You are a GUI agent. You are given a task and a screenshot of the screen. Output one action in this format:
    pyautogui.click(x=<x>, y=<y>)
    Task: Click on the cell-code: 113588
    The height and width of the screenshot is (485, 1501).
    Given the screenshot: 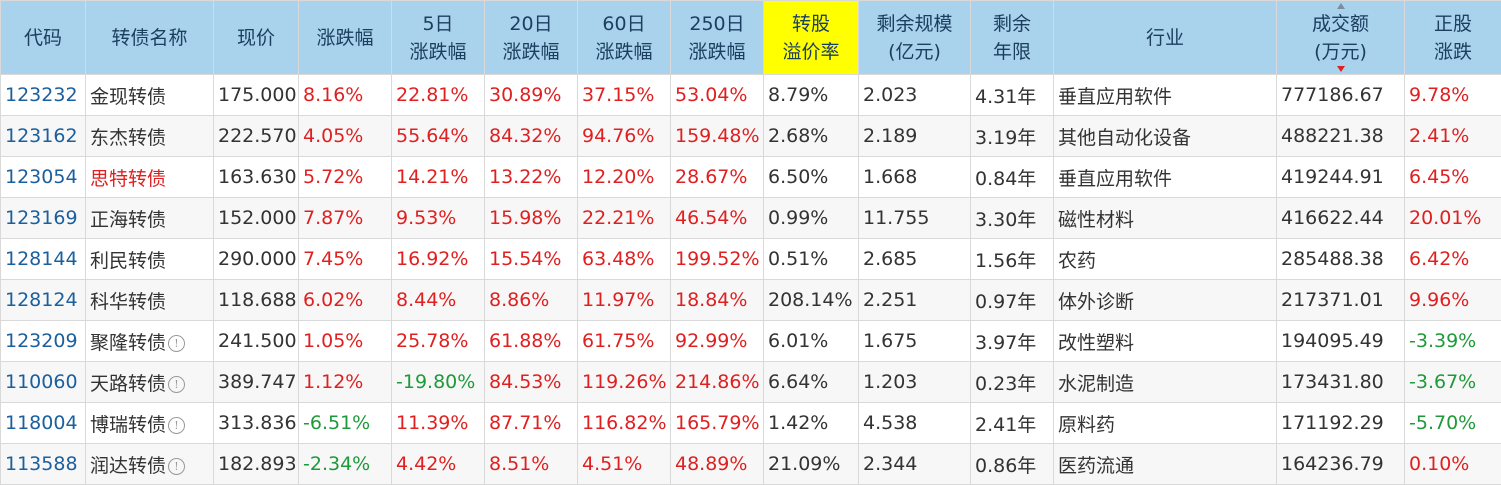 What is the action you would take?
    pyautogui.click(x=43, y=464)
    